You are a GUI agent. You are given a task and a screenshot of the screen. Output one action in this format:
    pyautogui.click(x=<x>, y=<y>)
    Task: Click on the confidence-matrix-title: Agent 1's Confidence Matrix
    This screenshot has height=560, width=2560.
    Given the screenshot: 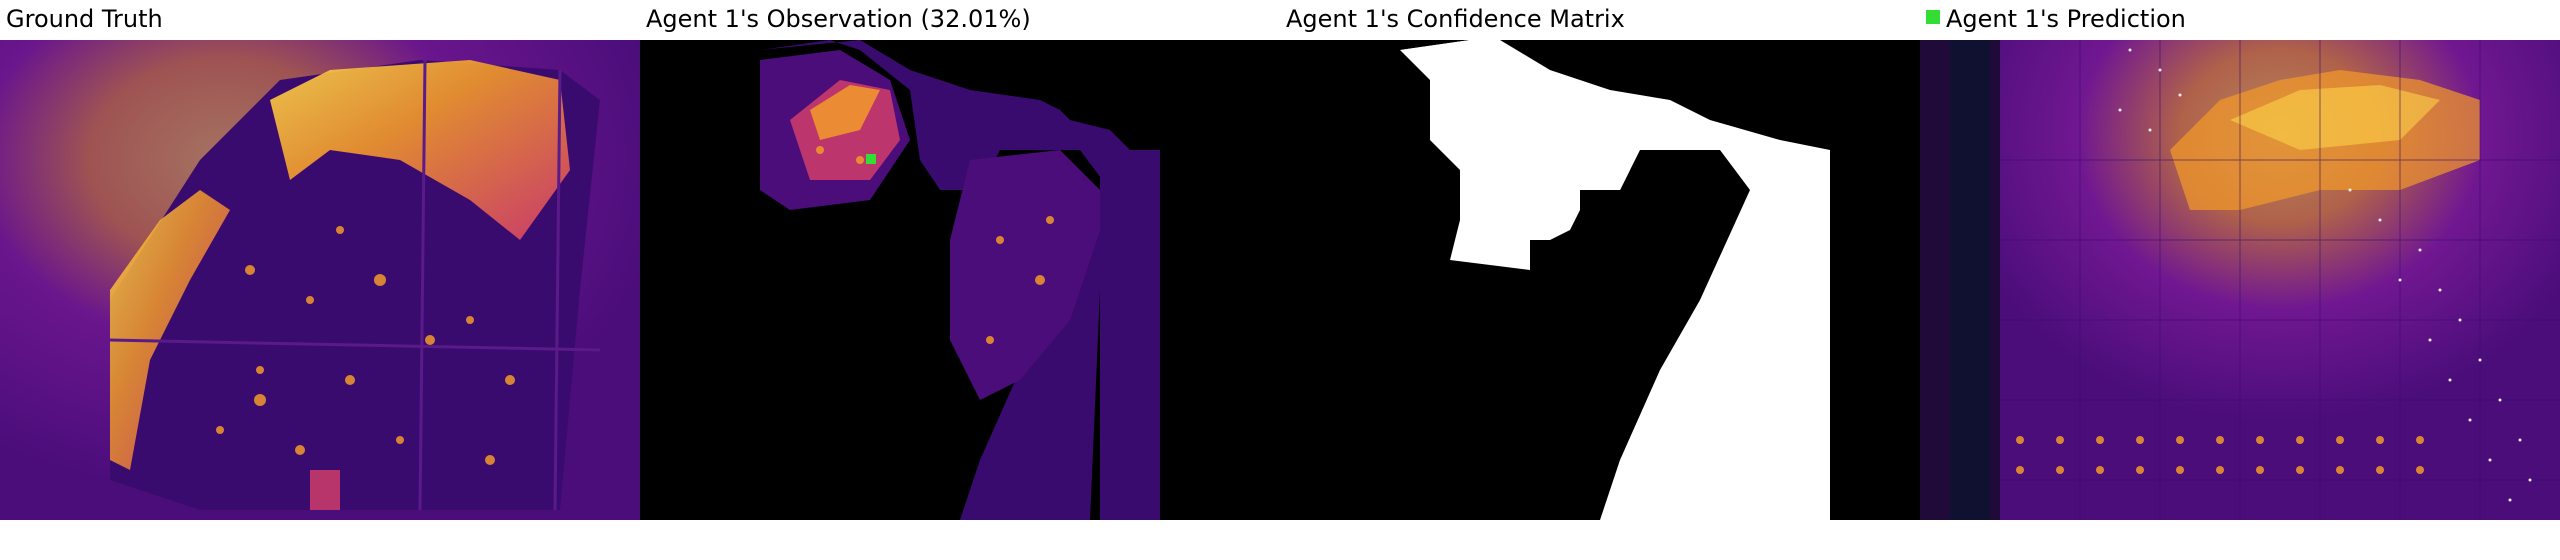 What is the action you would take?
    pyautogui.click(x=1455, y=19)
    